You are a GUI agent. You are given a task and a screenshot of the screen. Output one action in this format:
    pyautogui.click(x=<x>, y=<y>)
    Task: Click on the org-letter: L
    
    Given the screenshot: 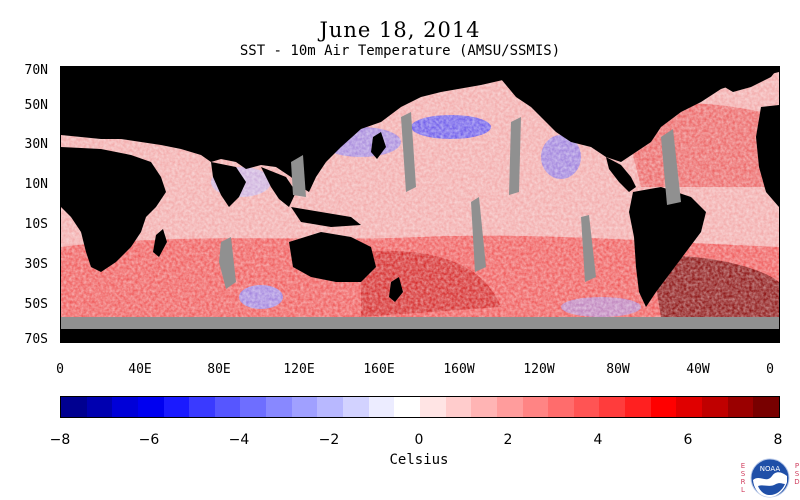 What is the action you would take?
    pyautogui.click(x=743, y=490)
    